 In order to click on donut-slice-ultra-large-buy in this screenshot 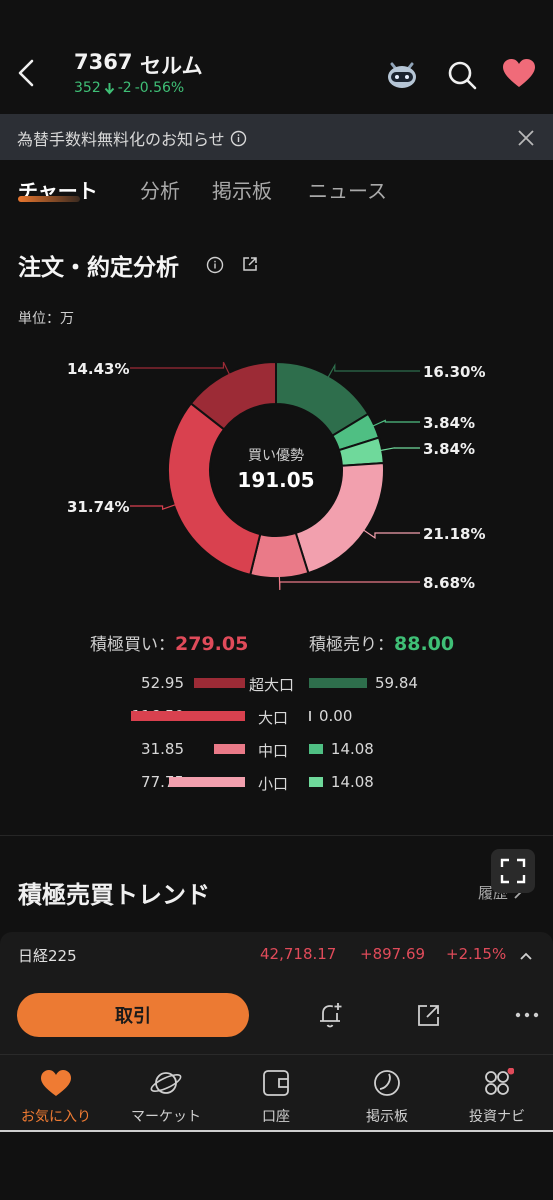, I will do `click(233, 395)`.